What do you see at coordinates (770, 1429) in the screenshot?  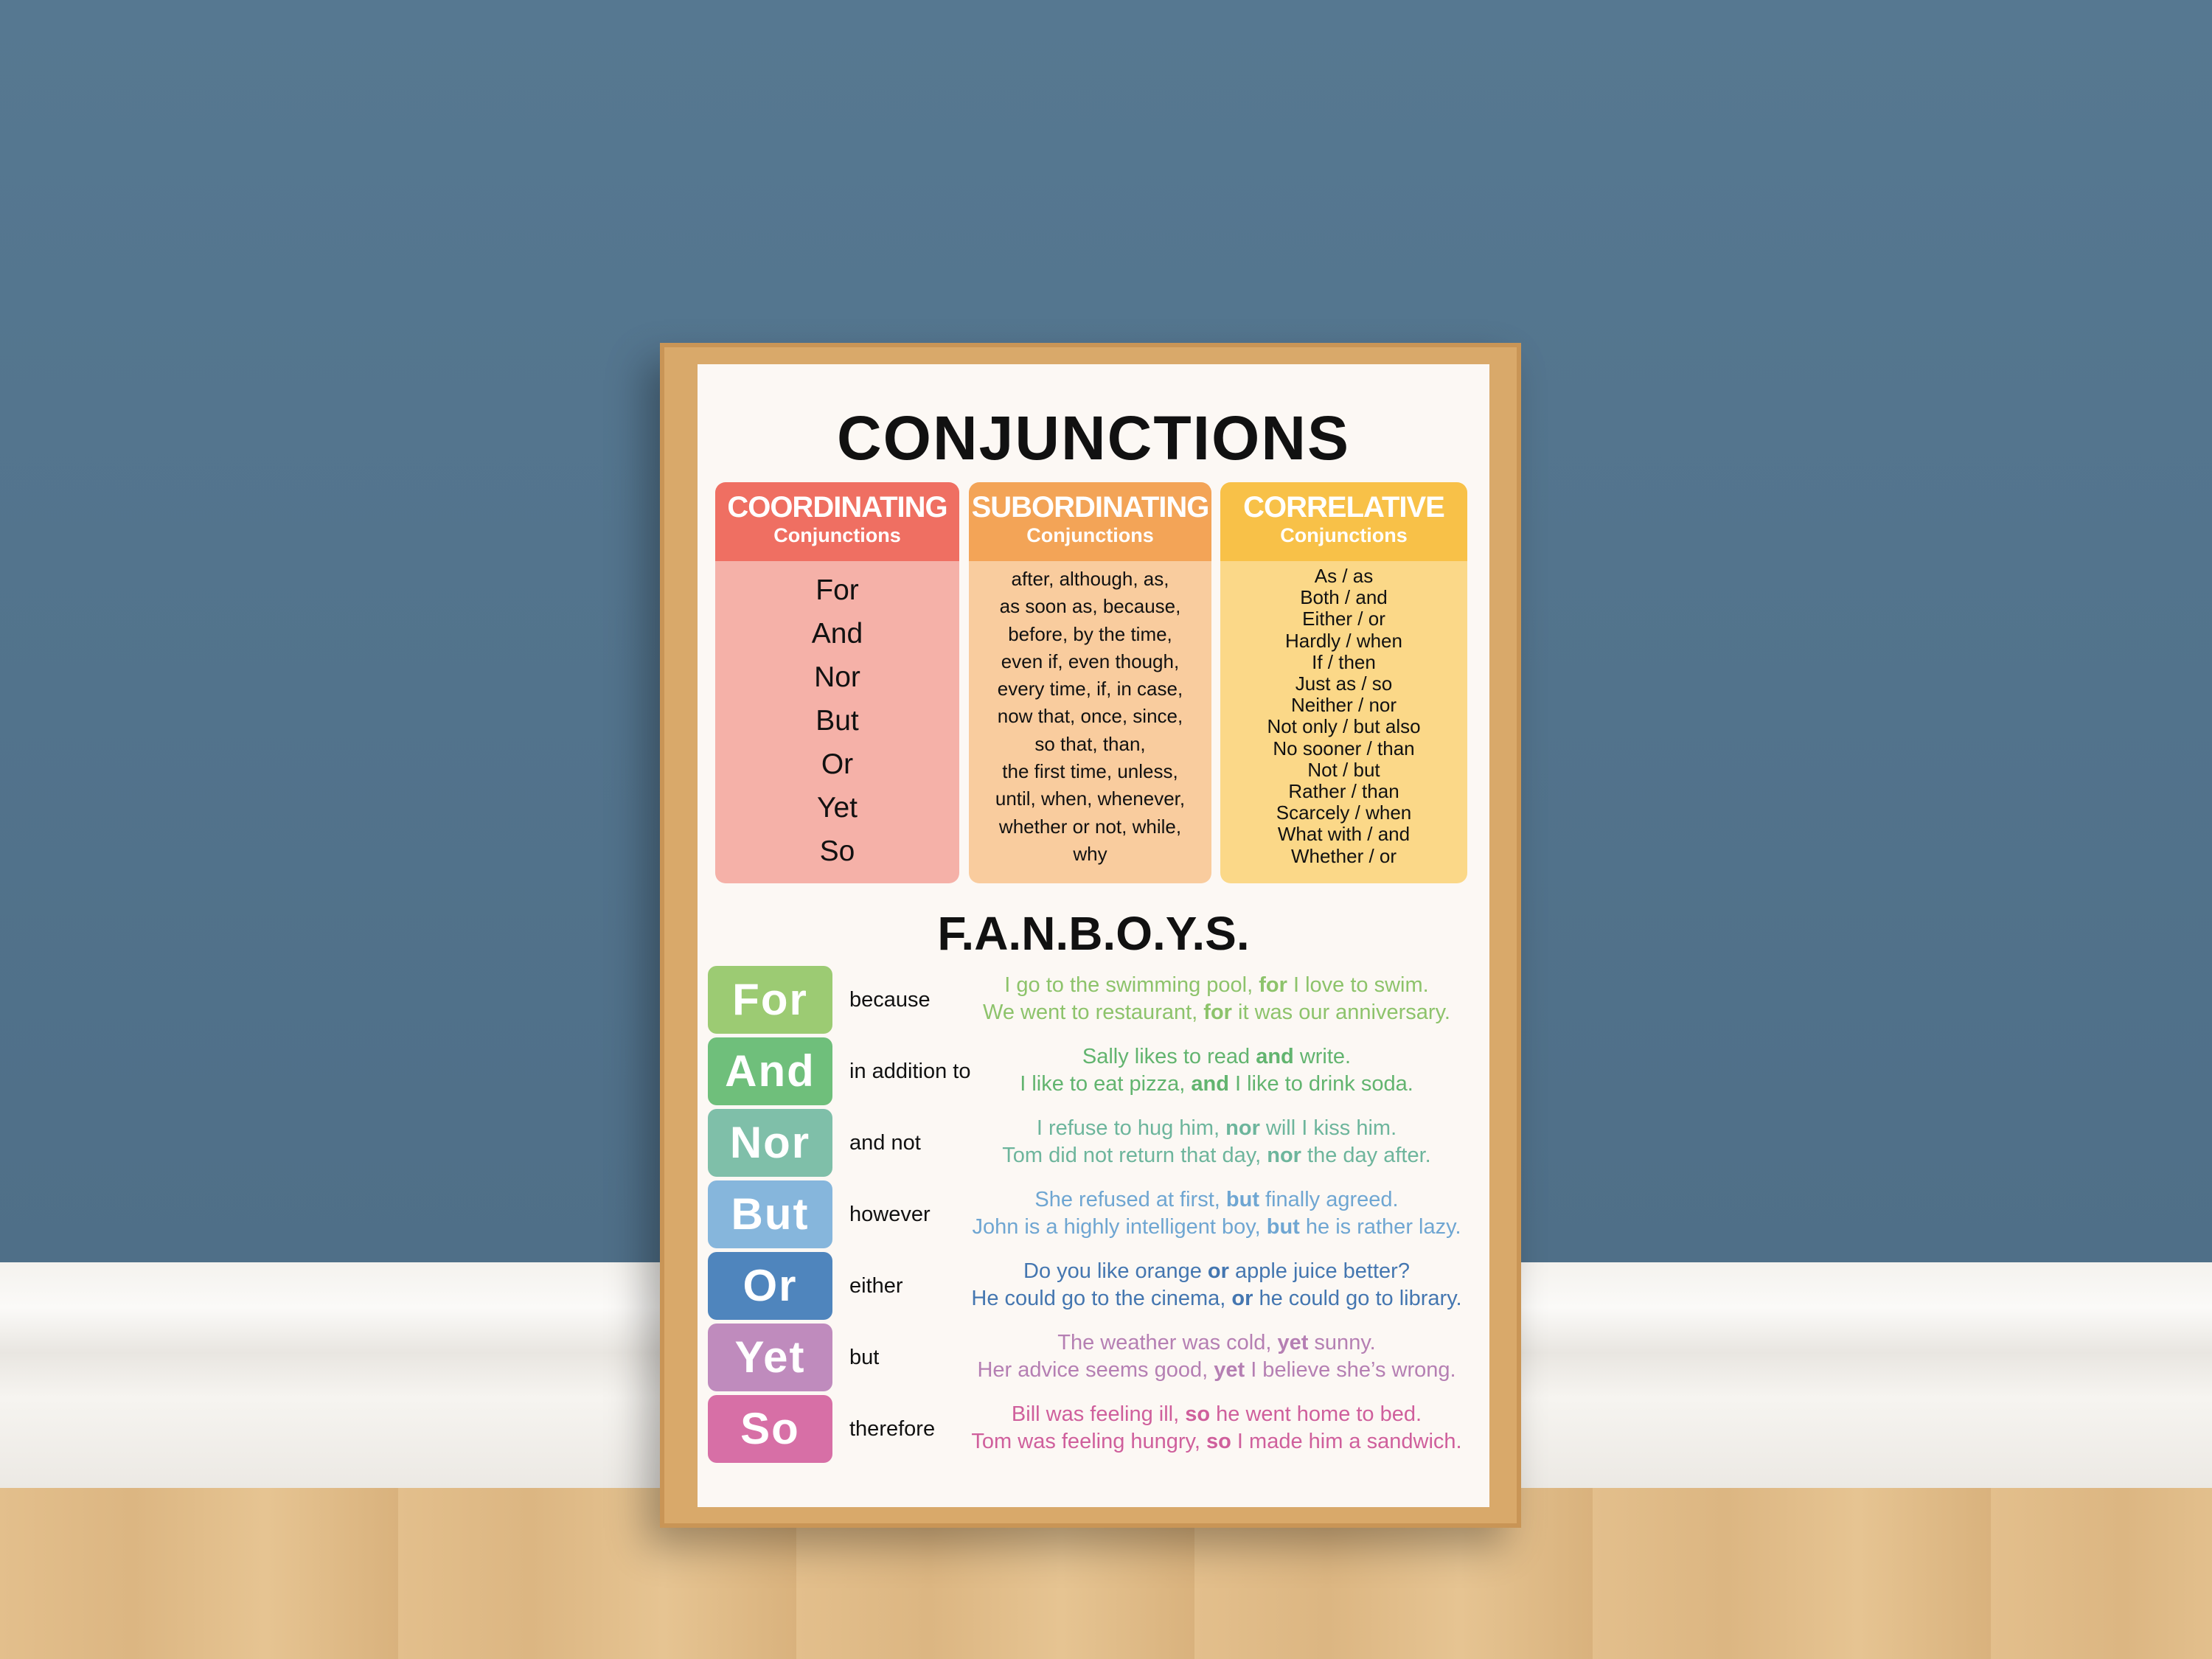 I see `fanboys-word-box: So` at bounding box center [770, 1429].